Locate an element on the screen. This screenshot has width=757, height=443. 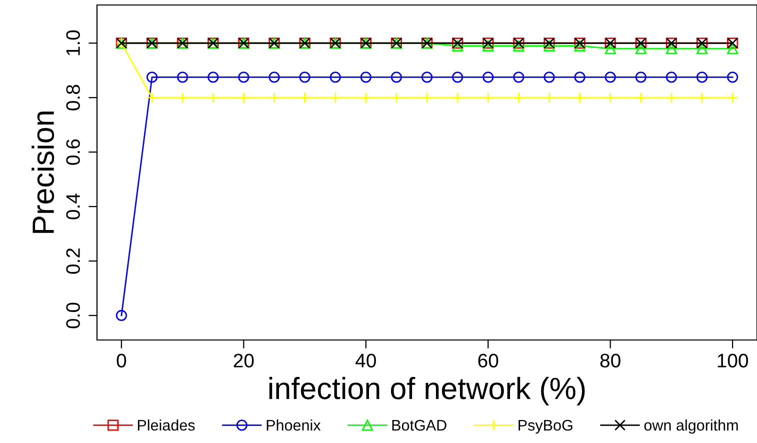
x-axis-title: infection of network (%) is located at coordinates (427, 391).